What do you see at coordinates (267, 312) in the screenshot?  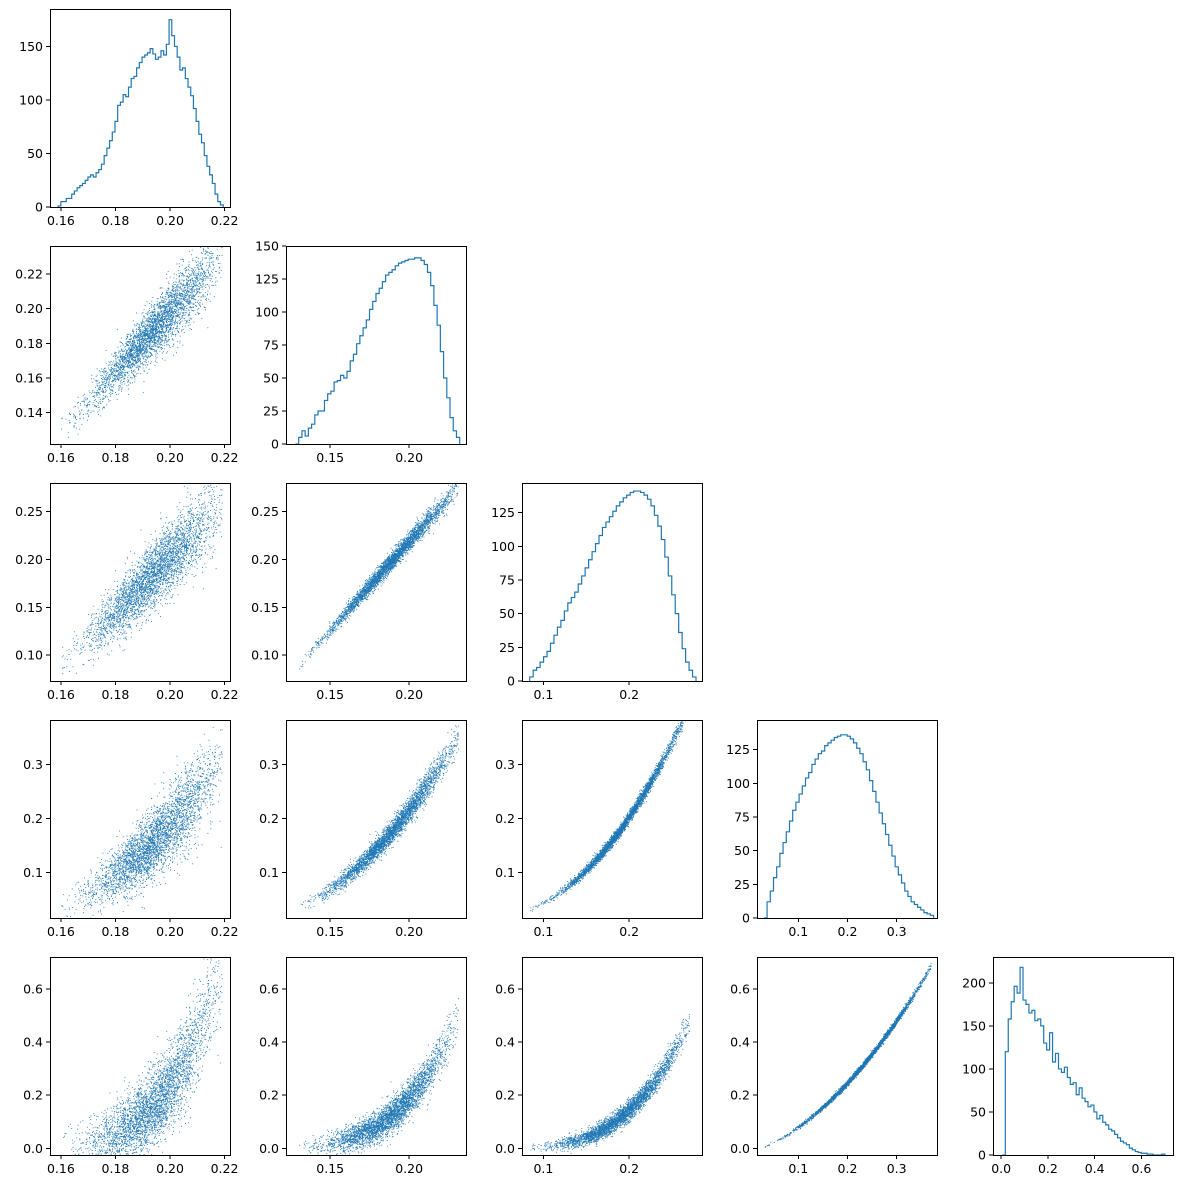 I see `y-tick-label: 100` at bounding box center [267, 312].